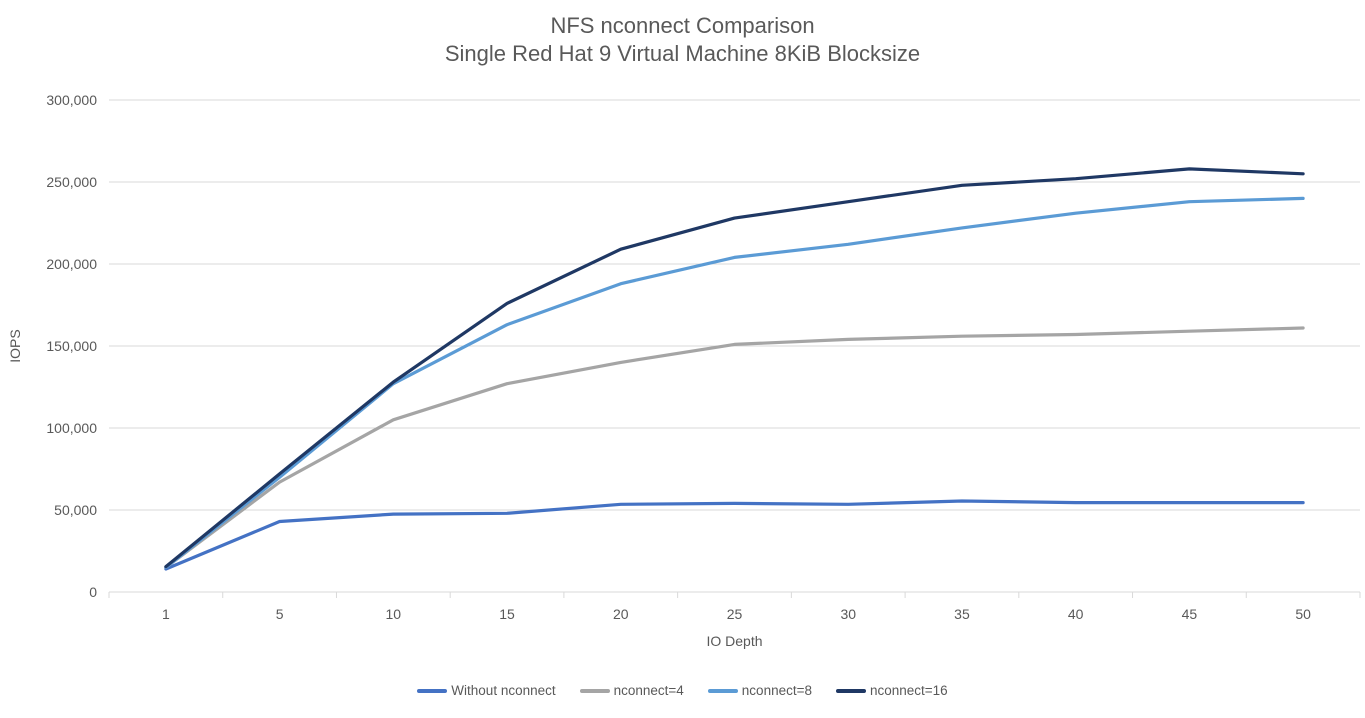  Describe the element at coordinates (280, 614) in the screenshot. I see `x-tick-label: 5` at that location.